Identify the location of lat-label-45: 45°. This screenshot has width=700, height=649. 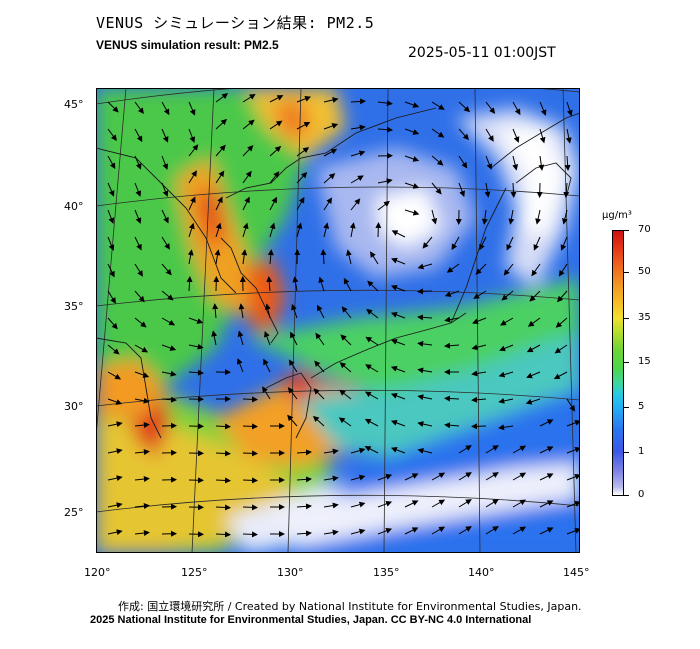
(74, 104).